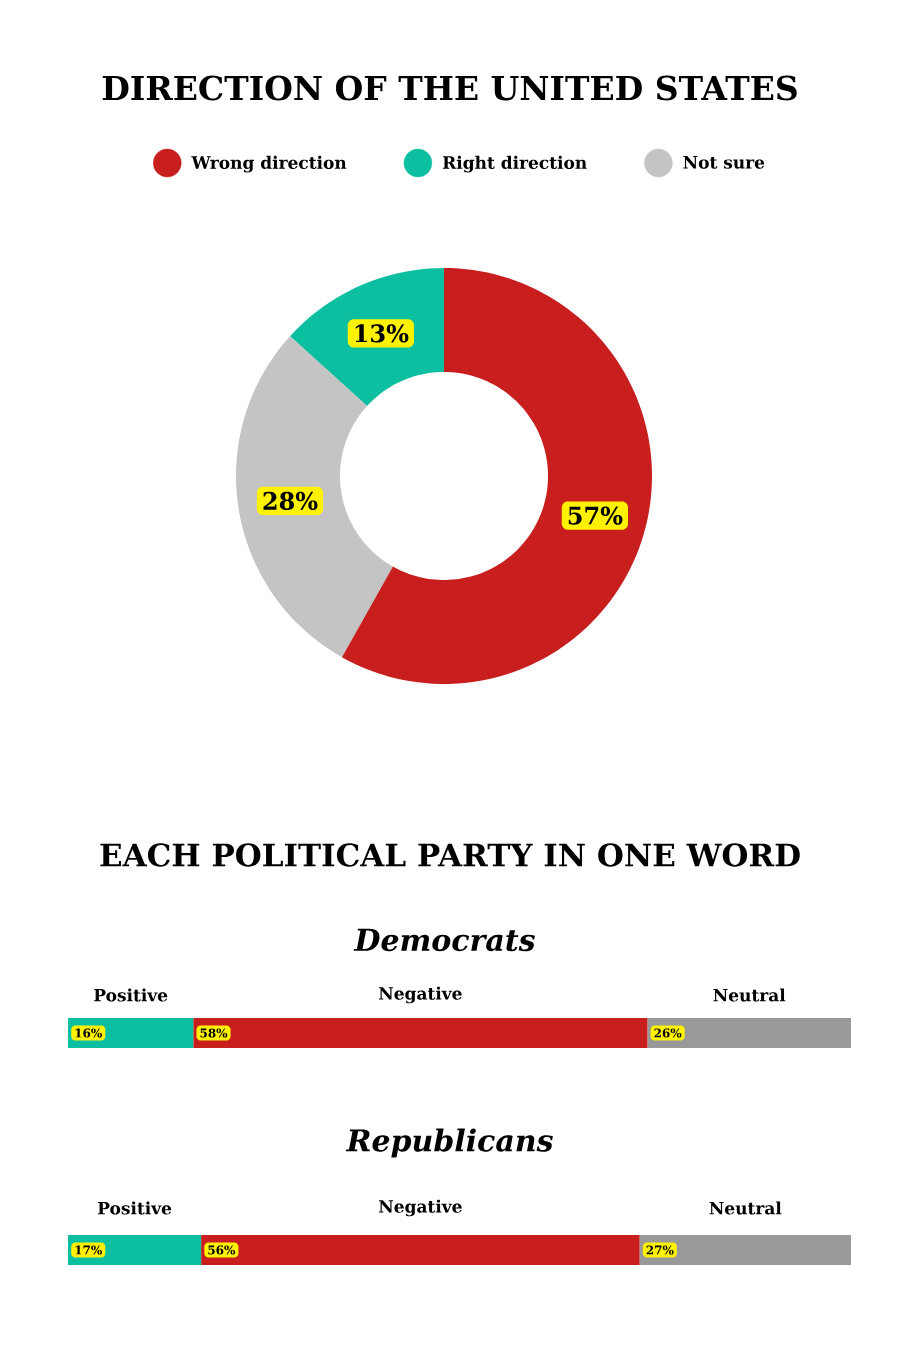  I want to click on data-label: 13%, so click(382, 333).